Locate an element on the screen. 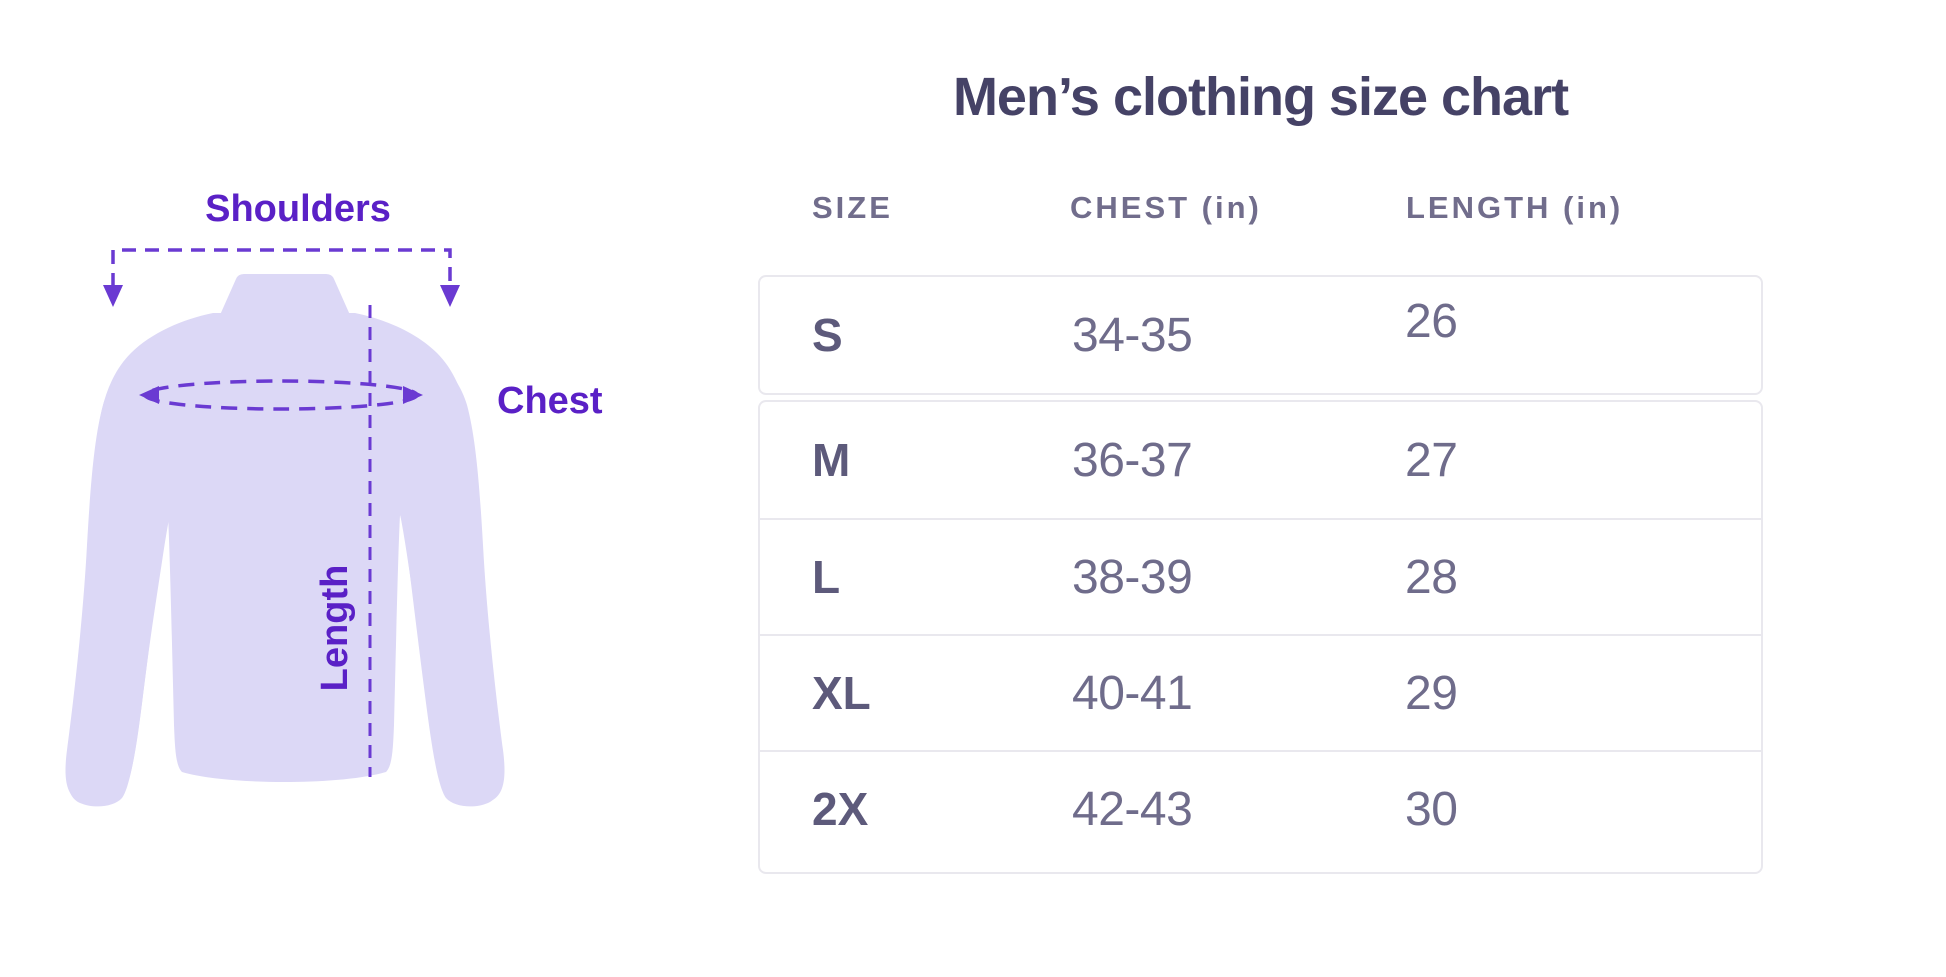 The height and width of the screenshot is (977, 1946). shirt-measurement-diagram is located at coordinates (285, 527).